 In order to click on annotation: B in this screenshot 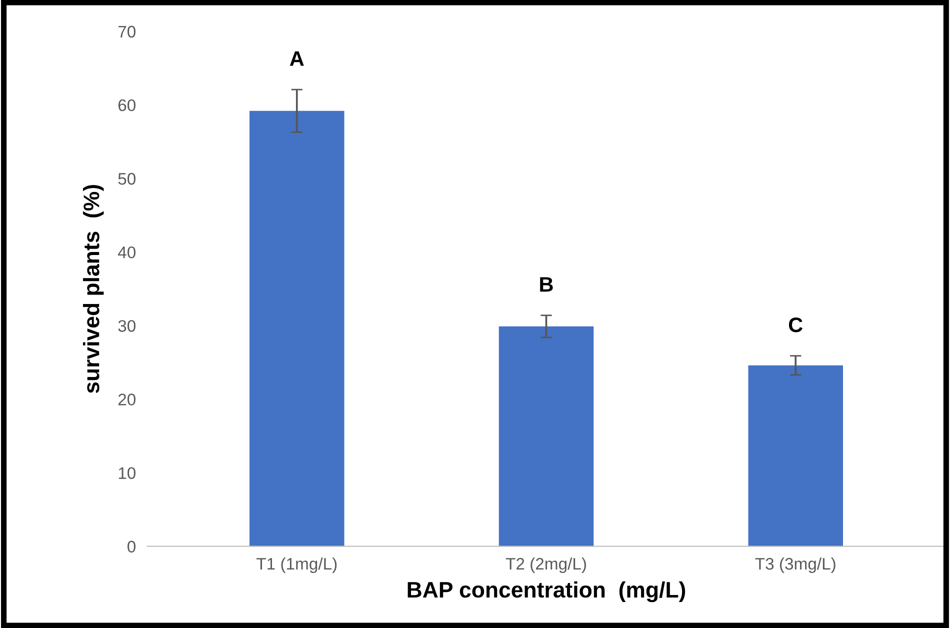, I will do `click(546, 284)`.